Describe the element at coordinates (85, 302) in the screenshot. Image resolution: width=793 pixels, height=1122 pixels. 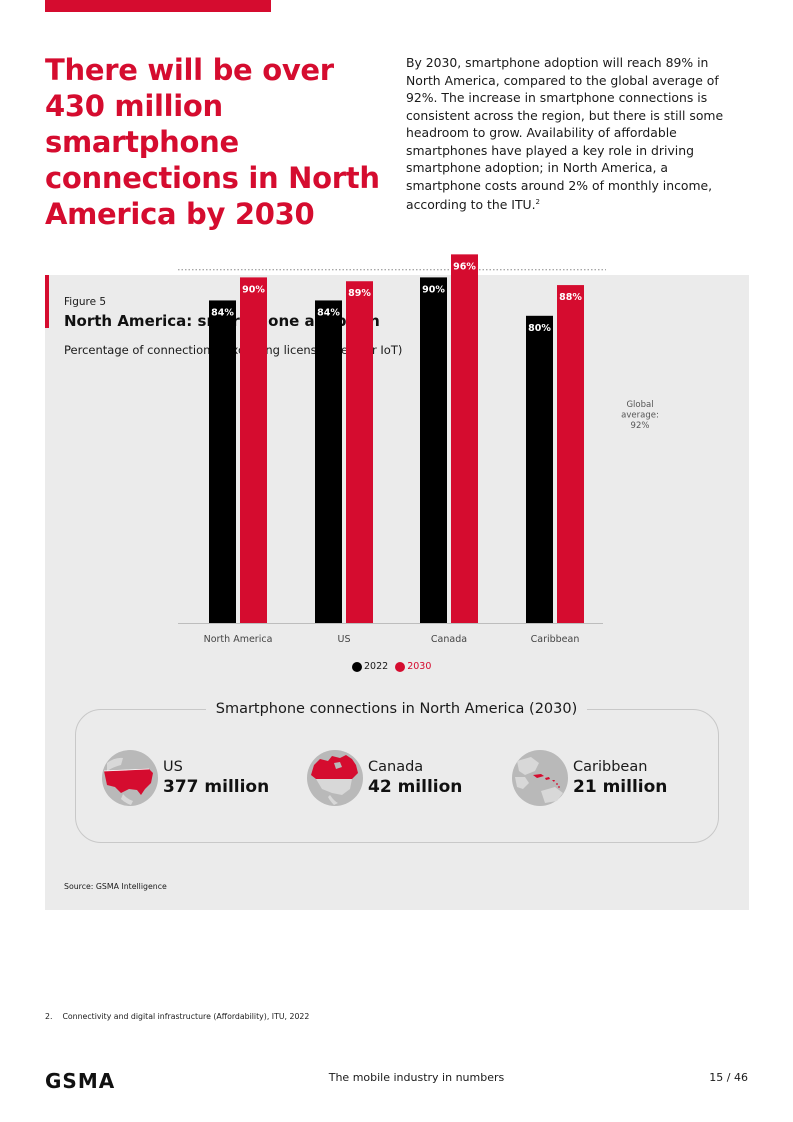
I see `figure-label: Figure 5` at that location.